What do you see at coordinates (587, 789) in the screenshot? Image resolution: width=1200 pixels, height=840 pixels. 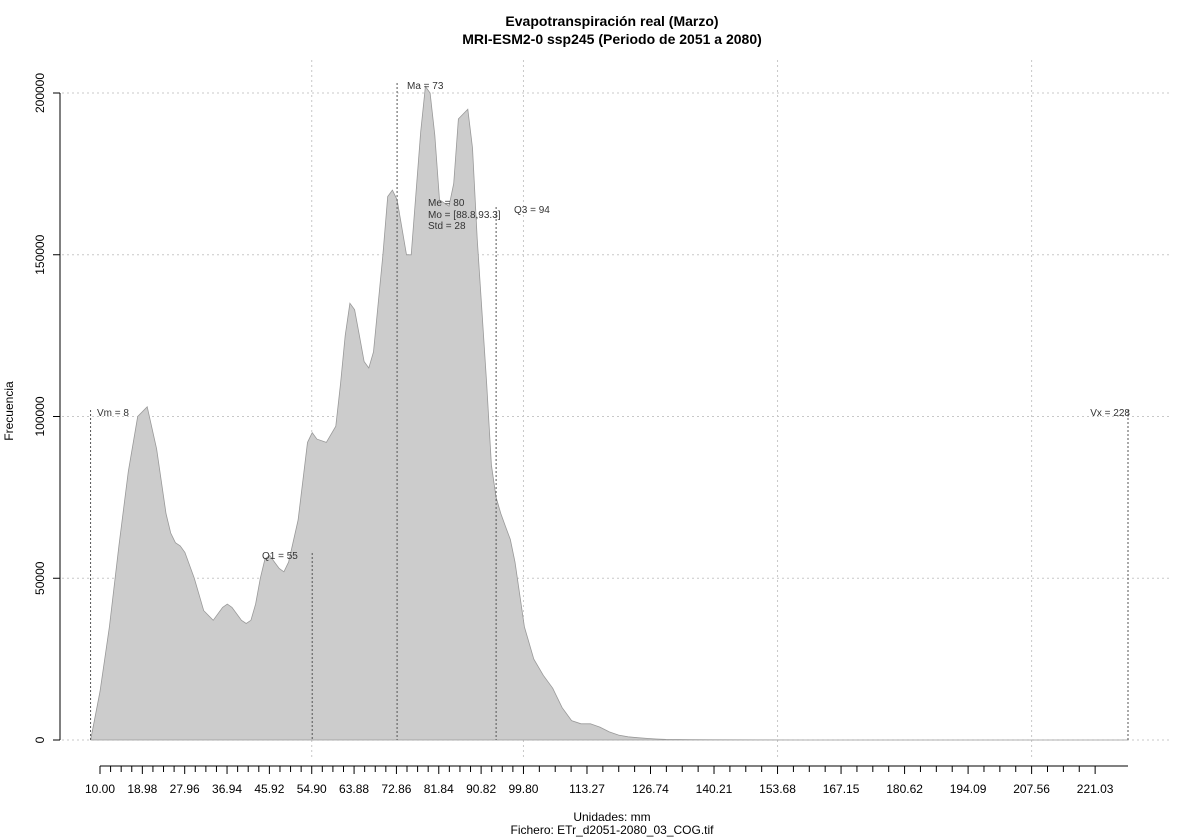 I see `x-tick-label: 113.27` at bounding box center [587, 789].